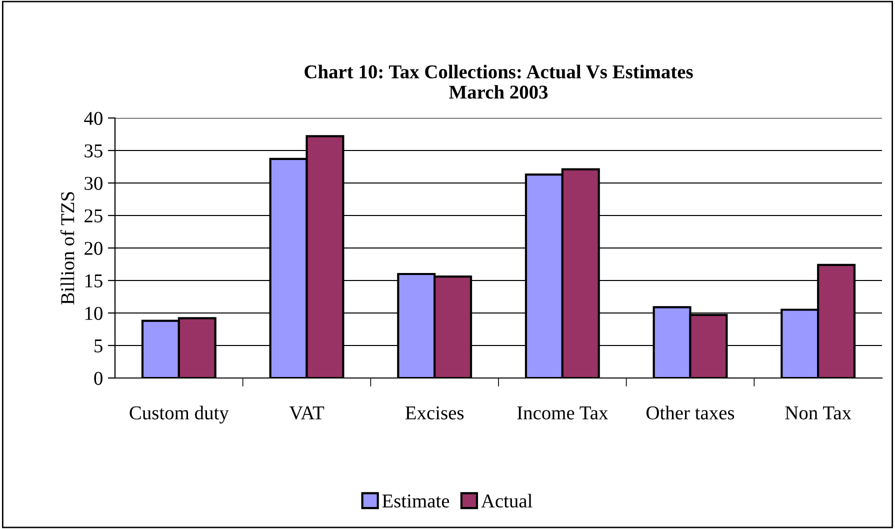 The image size is (895, 529). I want to click on y-tick-label: 40, so click(93, 118).